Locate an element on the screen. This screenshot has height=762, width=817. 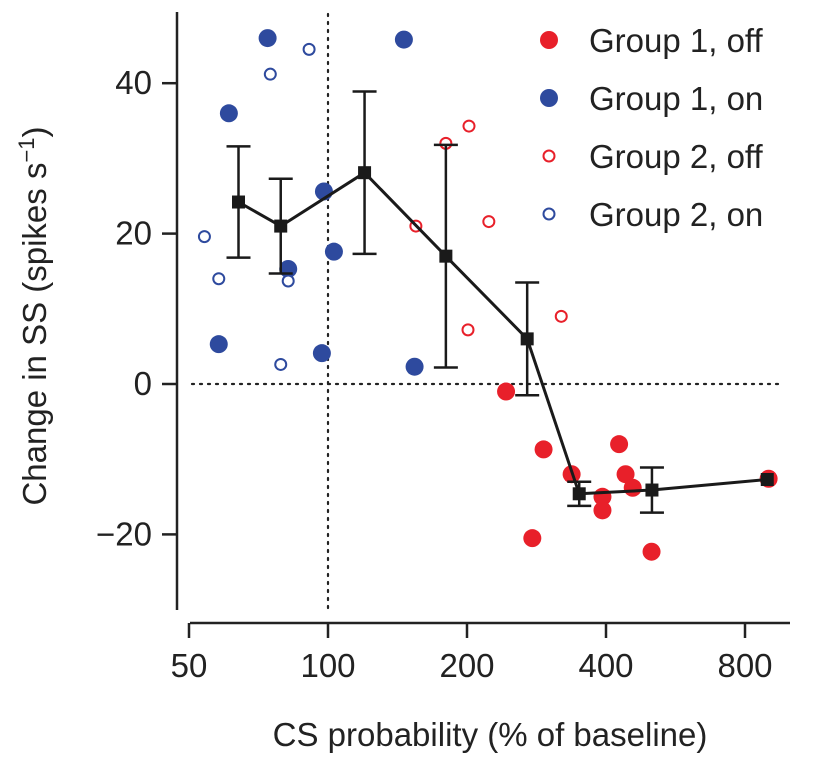
x-tick-label: 400 is located at coordinates (605, 665).